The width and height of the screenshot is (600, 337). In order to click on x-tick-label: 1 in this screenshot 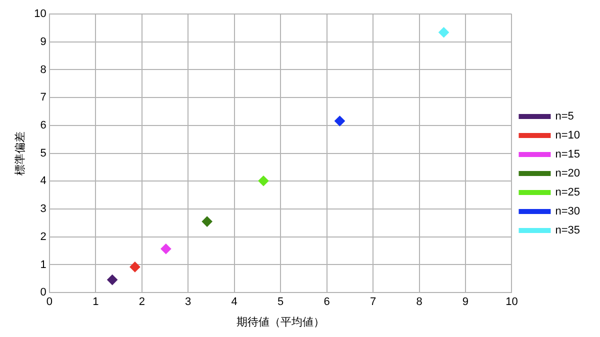, I will do `click(95, 302)`.